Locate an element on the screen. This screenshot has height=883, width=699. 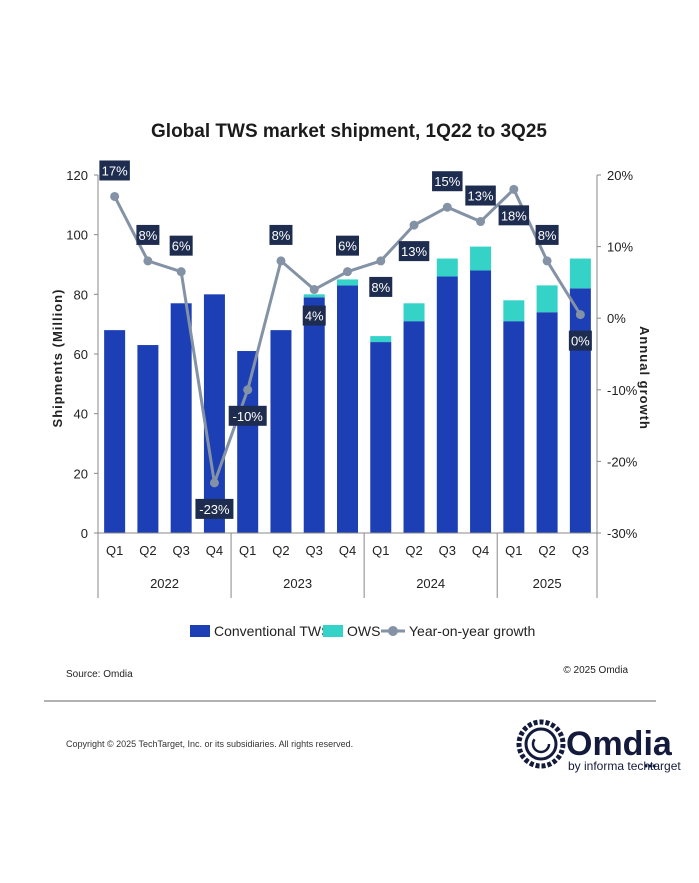
logo-wordmark: Omdia is located at coordinates (619, 744).